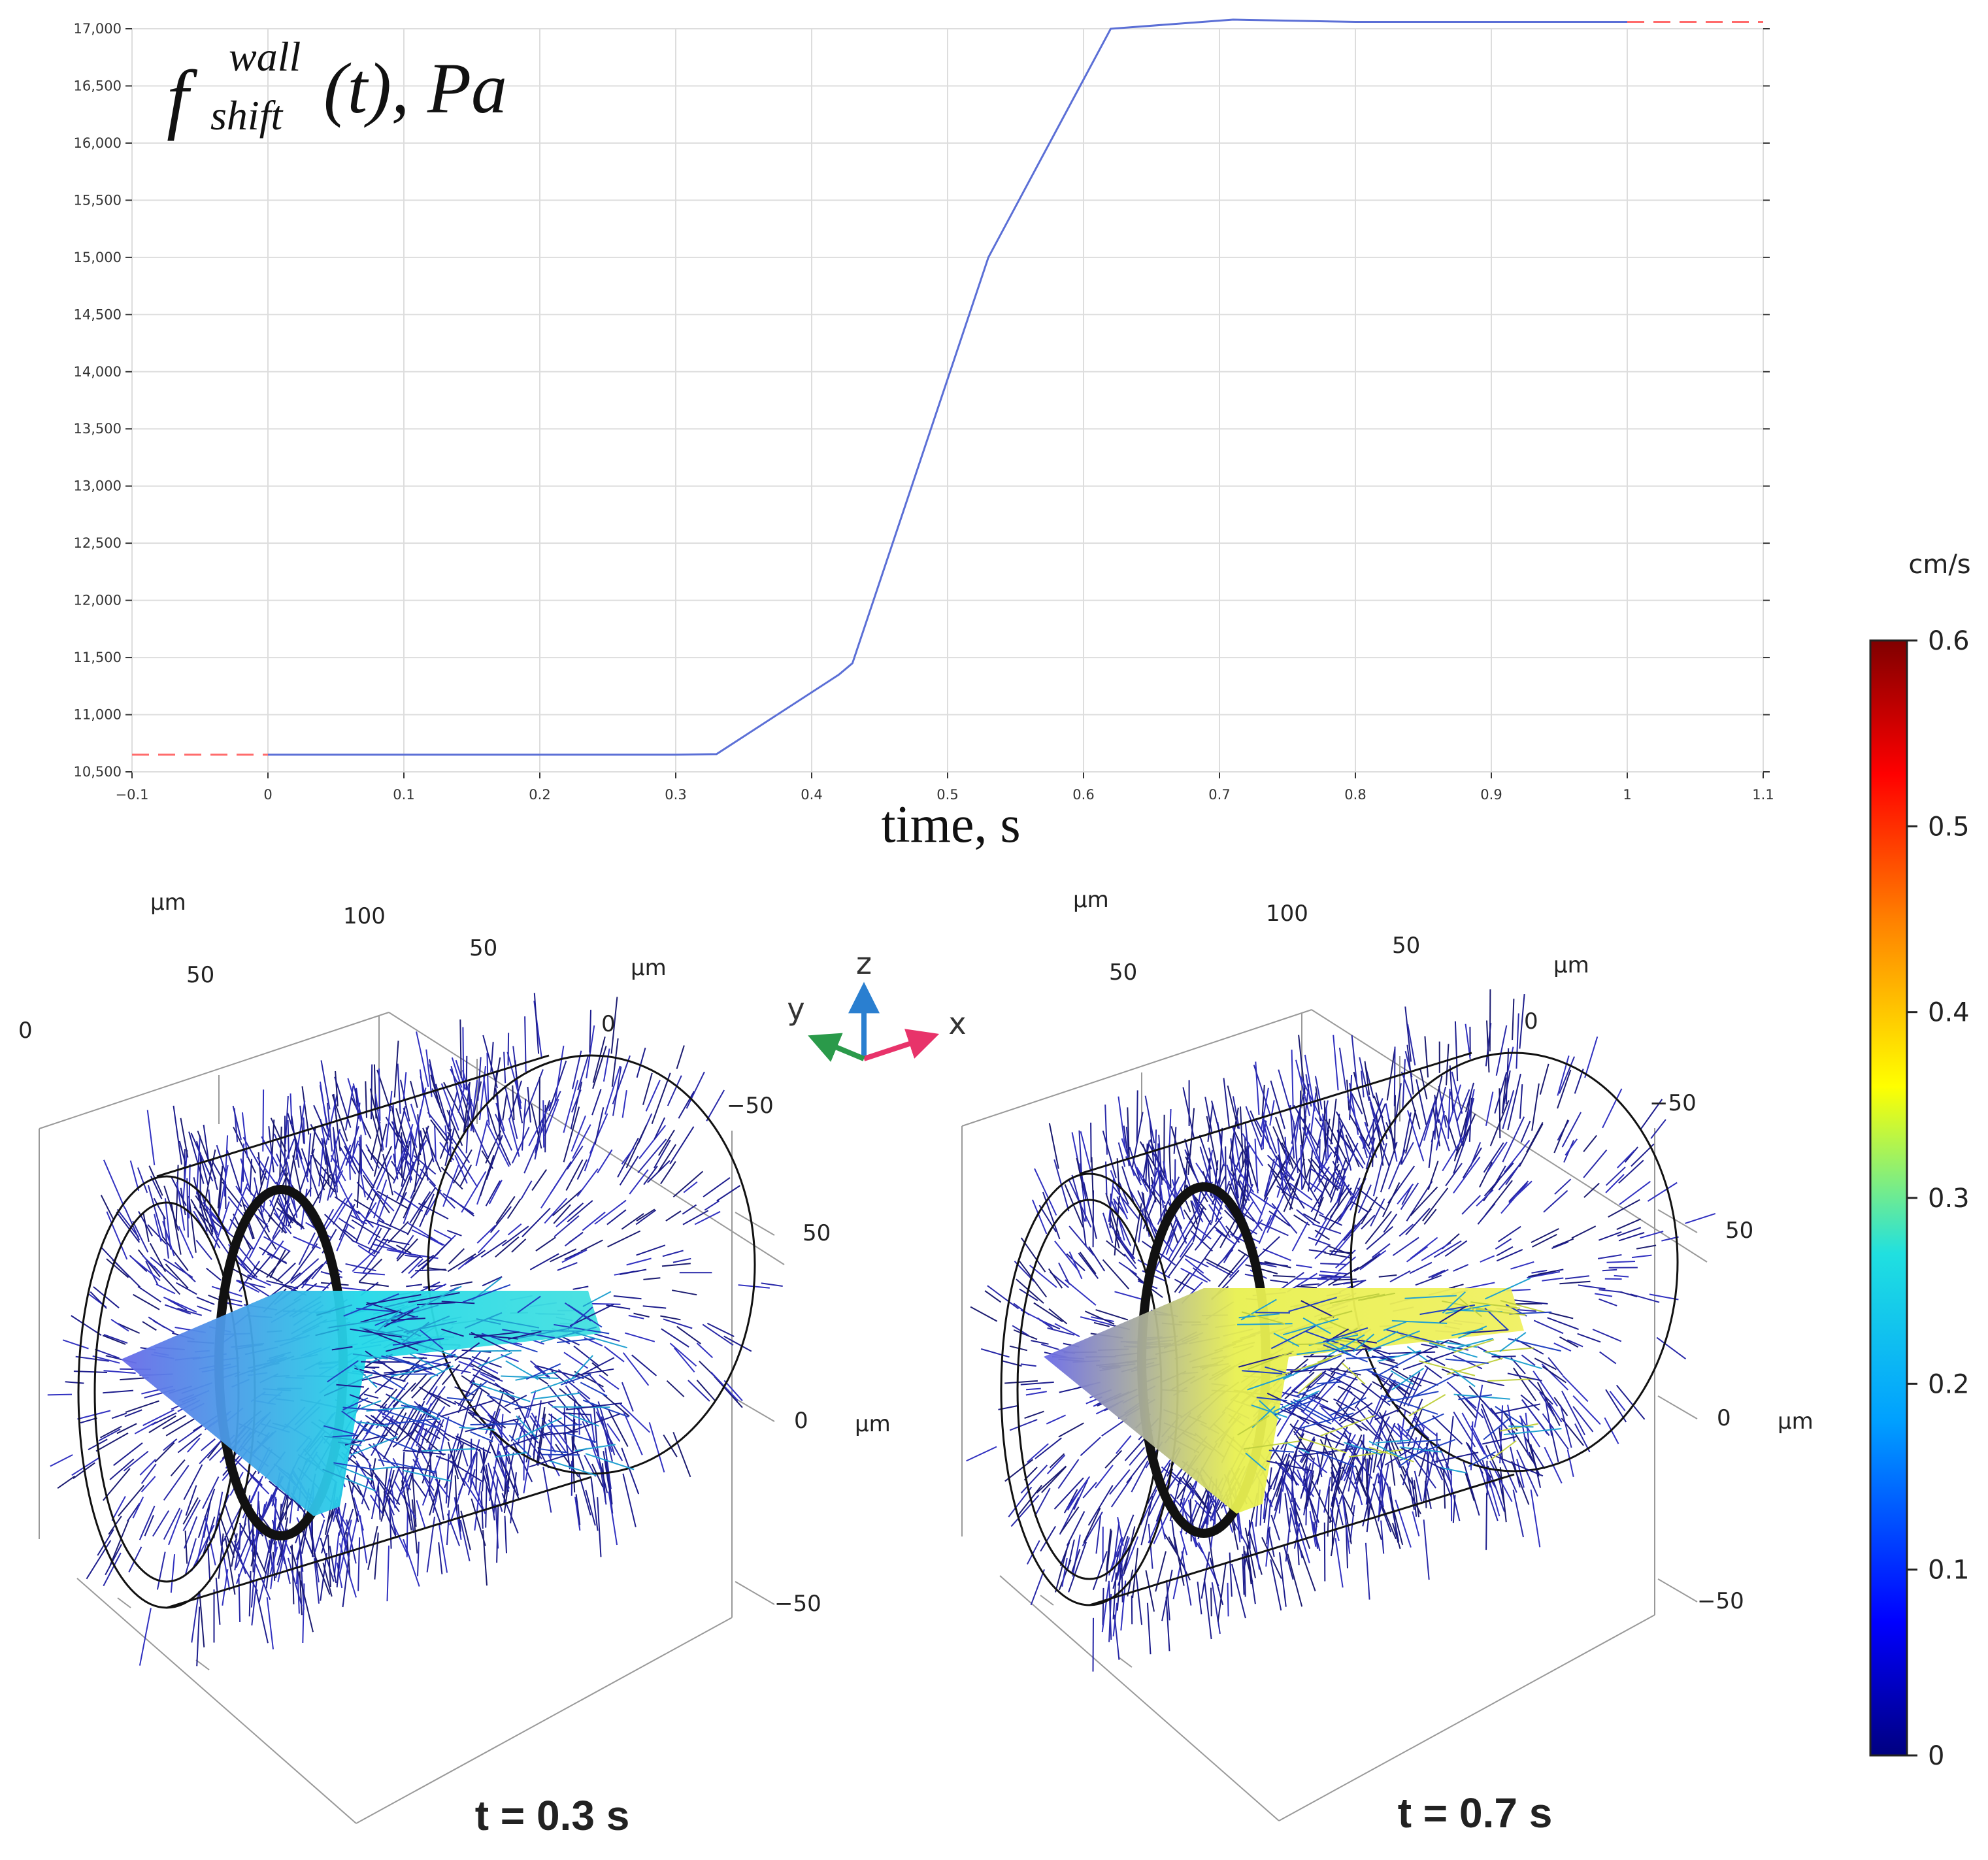 The height and width of the screenshot is (1860, 1988). I want to click on axis-label-zm50: −50, so click(1720, 1601).